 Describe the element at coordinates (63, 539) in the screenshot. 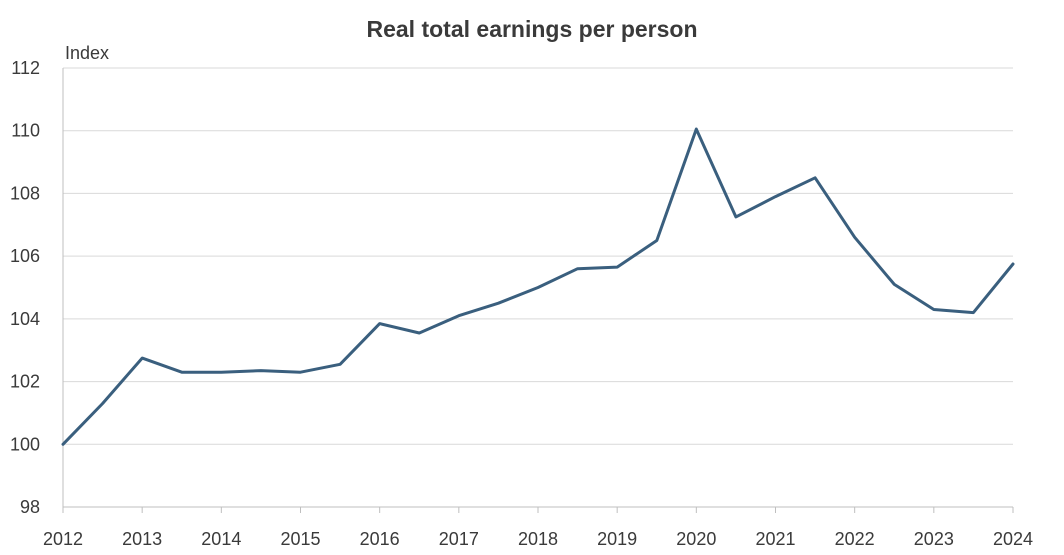

I see `x-tick-label: 2012` at that location.